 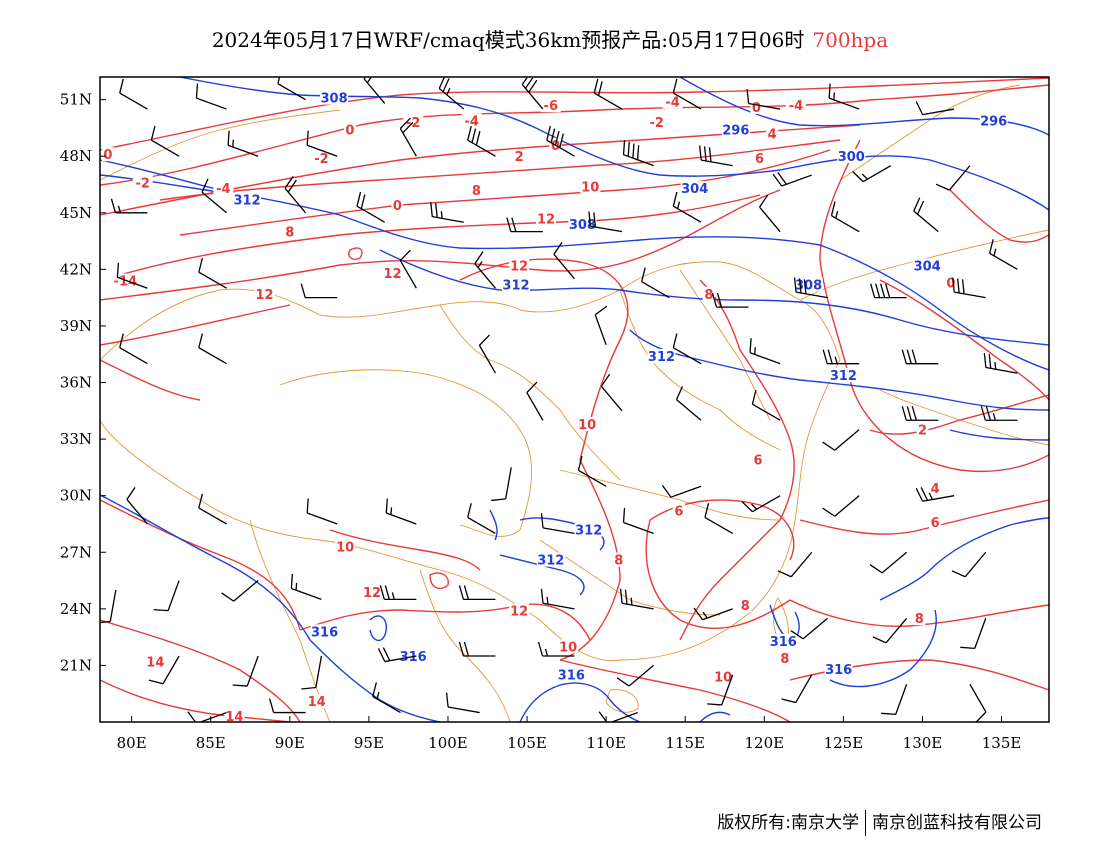 What do you see at coordinates (142, 184) in the screenshot?
I see `temperature-label: -2` at bounding box center [142, 184].